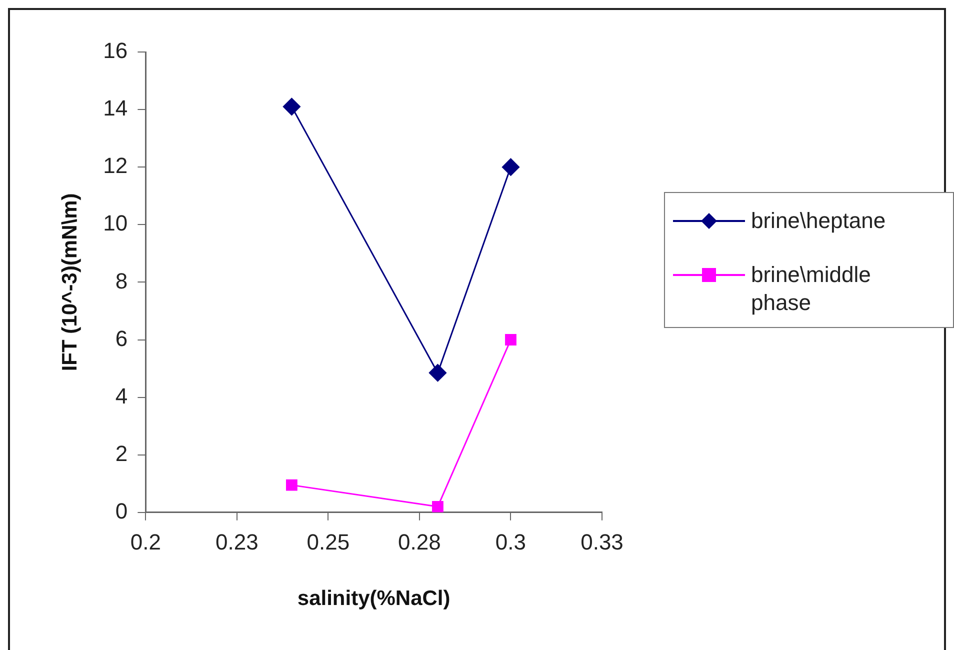 The width and height of the screenshot is (954, 650). What do you see at coordinates (237, 542) in the screenshot?
I see `x-tick-label: 0.23` at bounding box center [237, 542].